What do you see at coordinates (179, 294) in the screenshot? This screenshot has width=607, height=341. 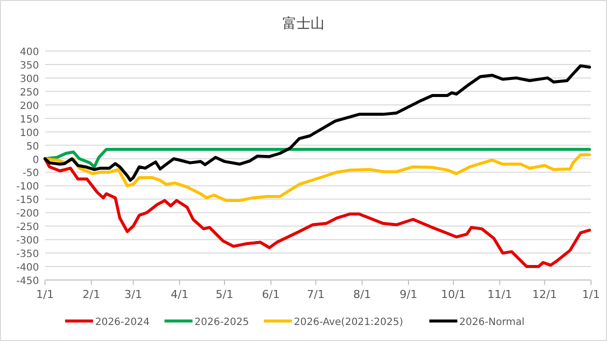 I see `x-tick-label: 4/1` at bounding box center [179, 294].